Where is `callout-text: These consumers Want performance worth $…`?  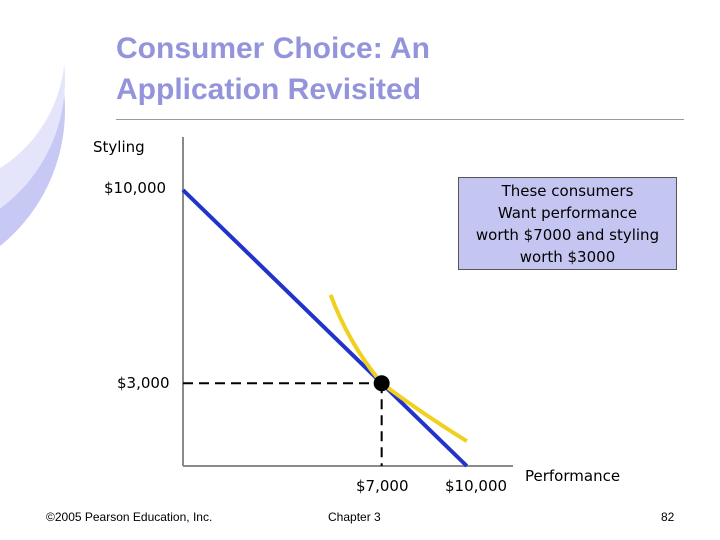 callout-text: These consumers Want performance worth $… is located at coordinates (567, 223).